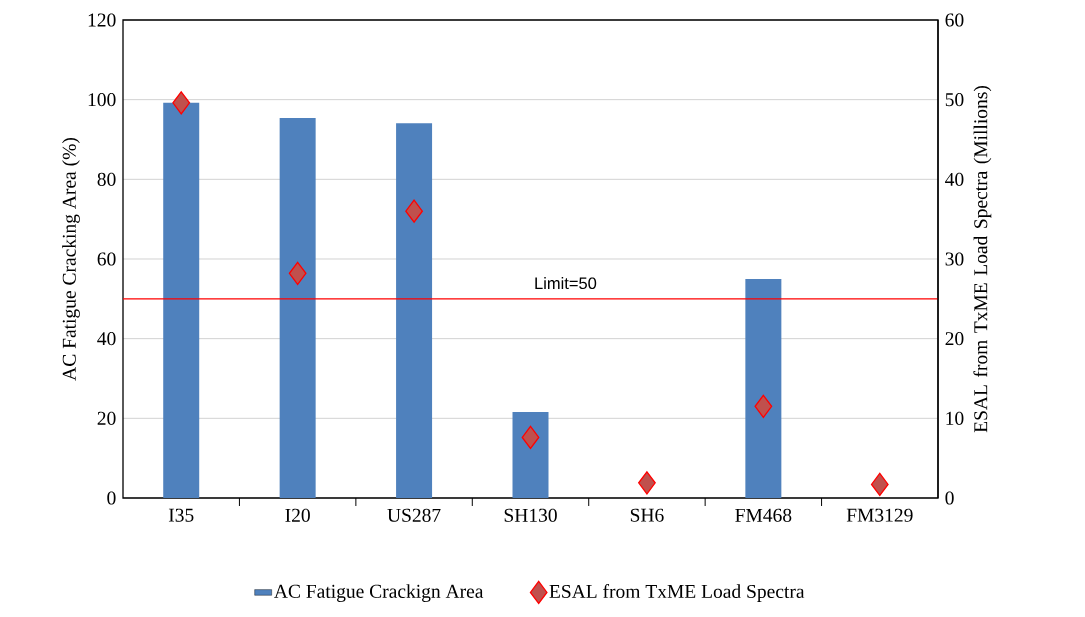 This screenshot has height=617, width=1085. Describe the element at coordinates (297, 515) in the screenshot. I see `x-tick-label: I20` at that location.